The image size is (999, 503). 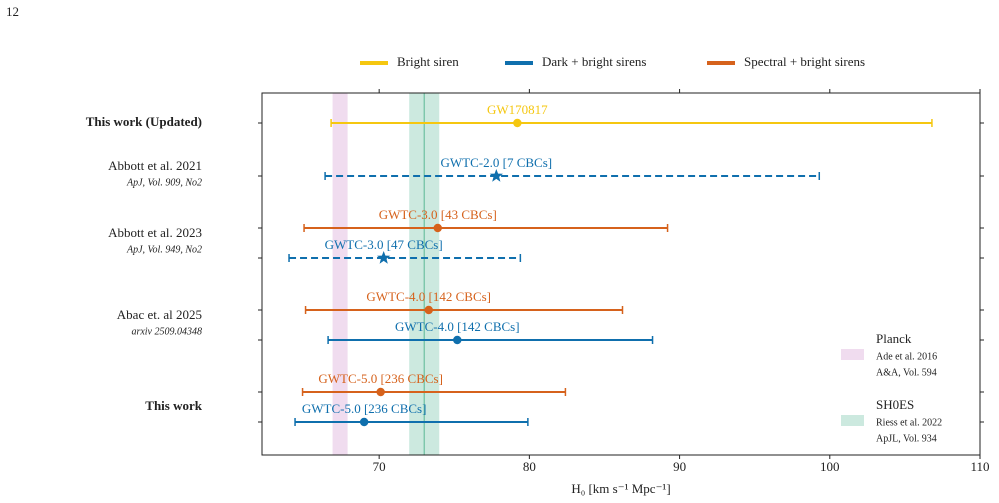 What do you see at coordinates (164, 249) in the screenshot?
I see `row-sublabel: ApJ, Vol. 949, No2` at bounding box center [164, 249].